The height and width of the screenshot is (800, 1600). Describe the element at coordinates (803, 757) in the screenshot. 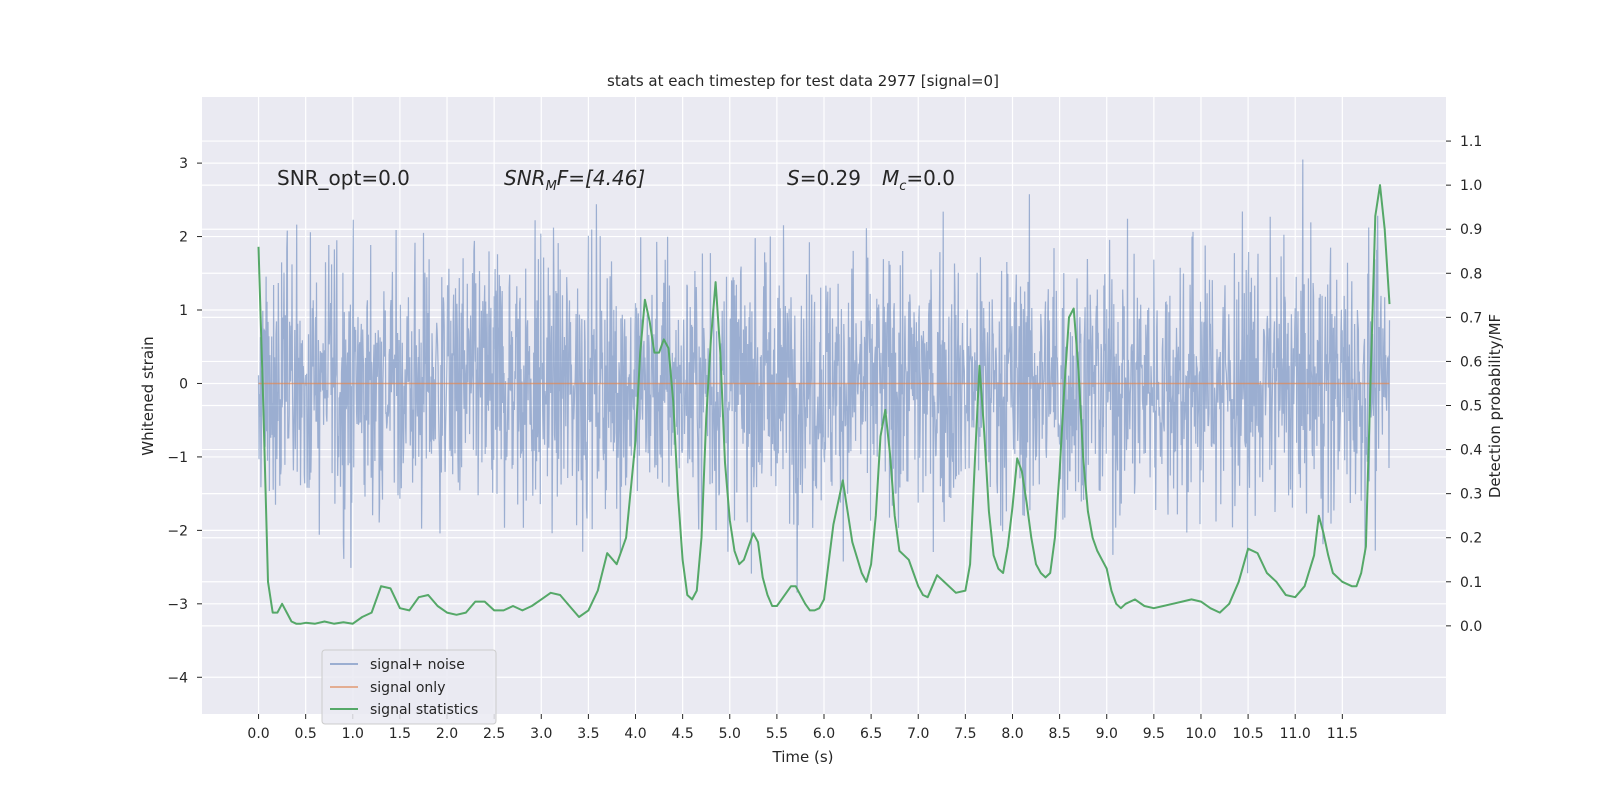

I see `x-axis-label: Time (s)` at that location.